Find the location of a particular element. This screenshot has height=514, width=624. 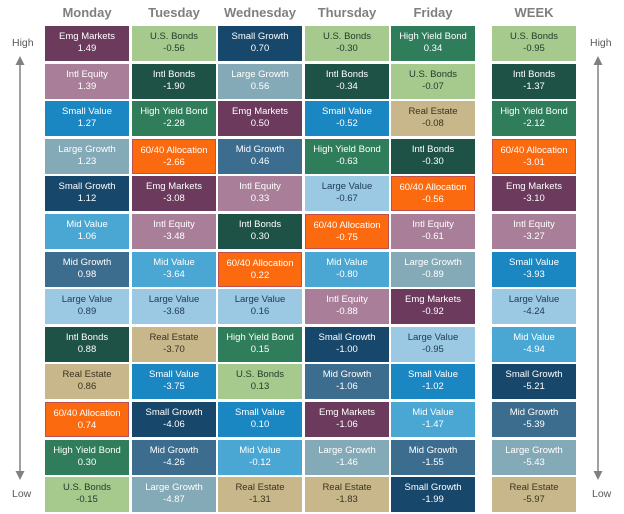

tile-thursday-1: Intl Bonds -0.34 is located at coordinates (347, 81).